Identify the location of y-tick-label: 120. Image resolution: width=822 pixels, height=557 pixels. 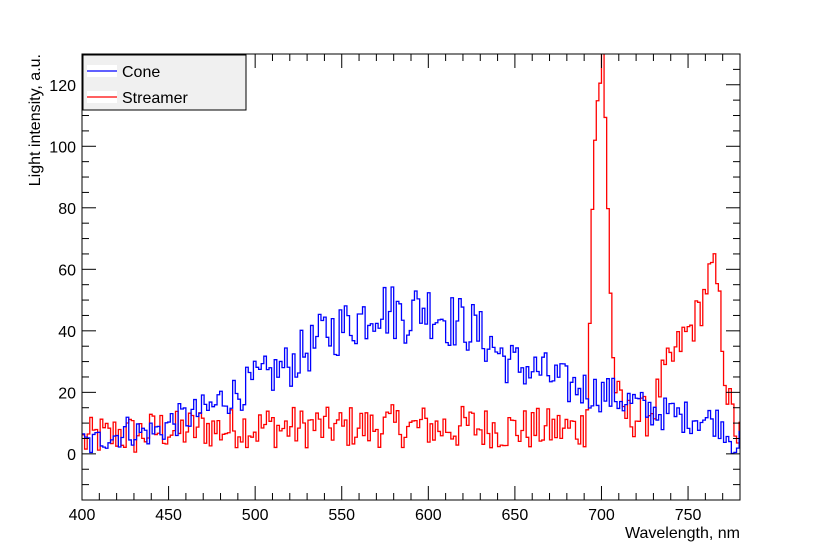
(62, 86).